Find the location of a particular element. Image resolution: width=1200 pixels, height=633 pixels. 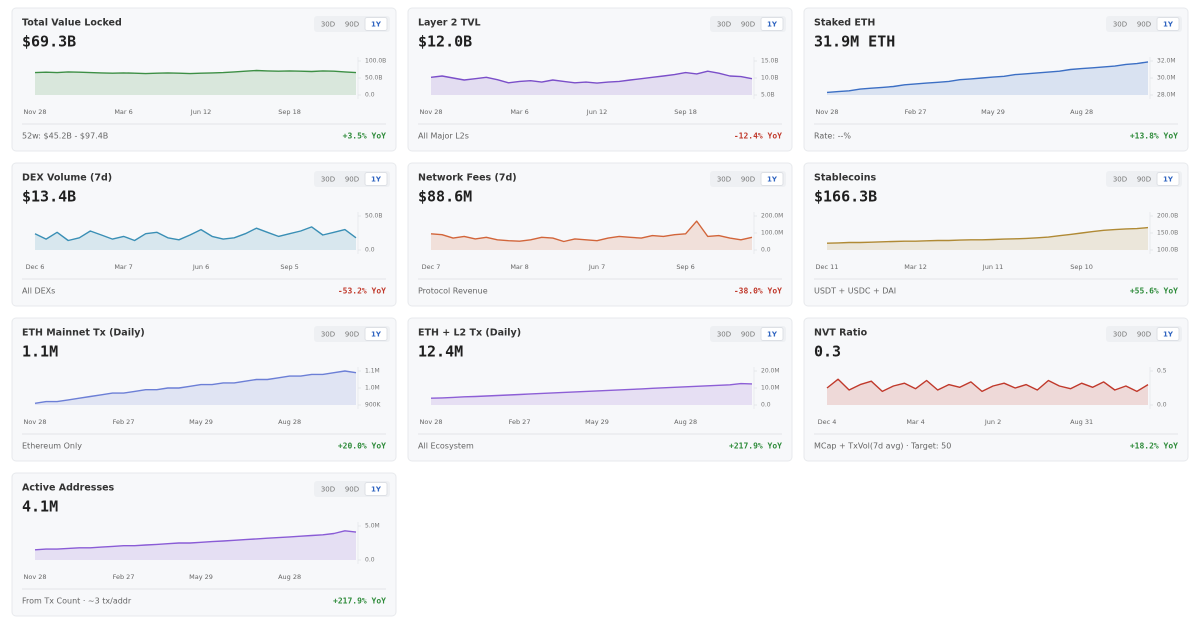

y-tick-label: 900K is located at coordinates (373, 405).